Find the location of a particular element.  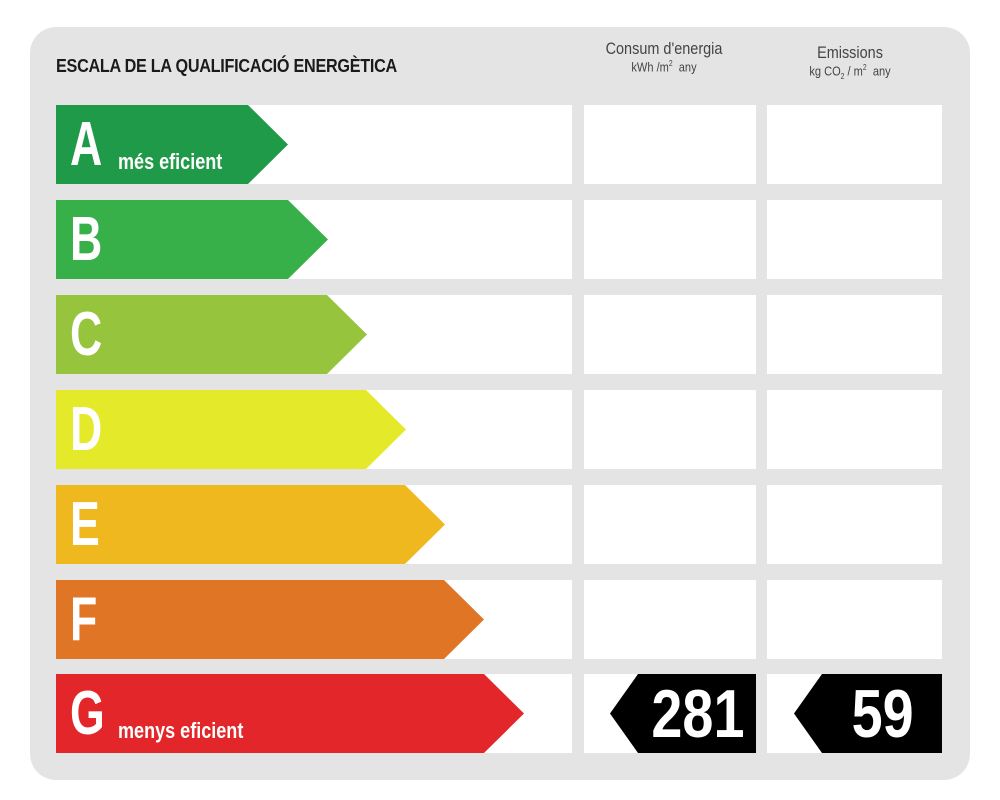

emissions-column-header: Emissions kg CO2 / m2 any is located at coordinates (850, 62).